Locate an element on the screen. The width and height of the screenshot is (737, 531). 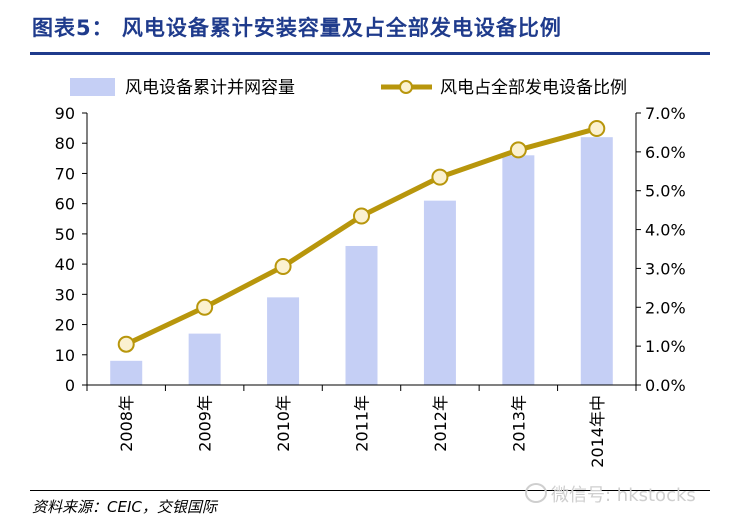
left-tick-label-5: 50 is located at coordinates (65, 234).